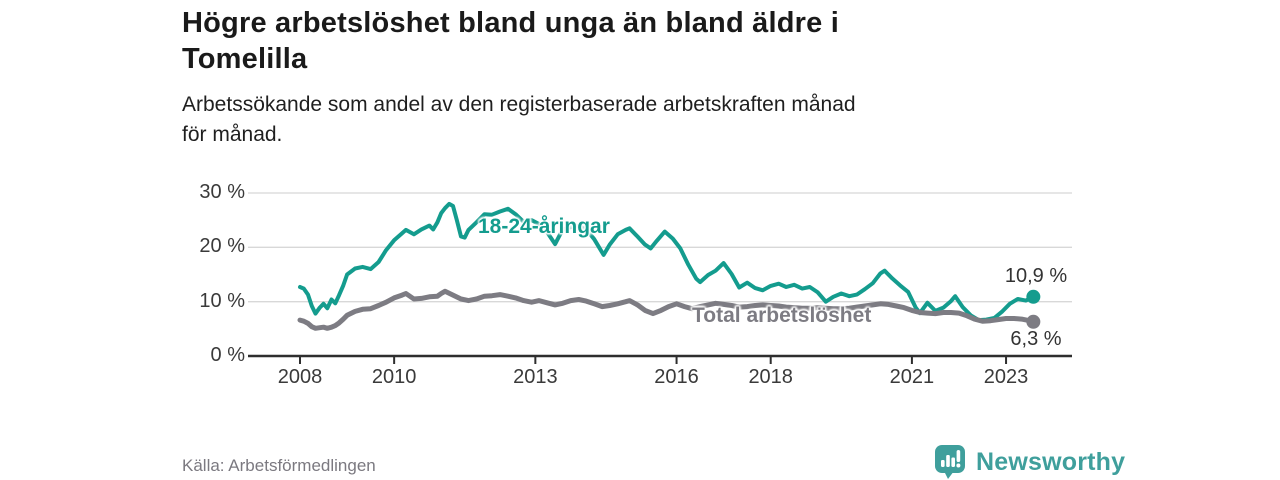  What do you see at coordinates (667, 262) in the screenshot?
I see `series-line-youth` at bounding box center [667, 262].